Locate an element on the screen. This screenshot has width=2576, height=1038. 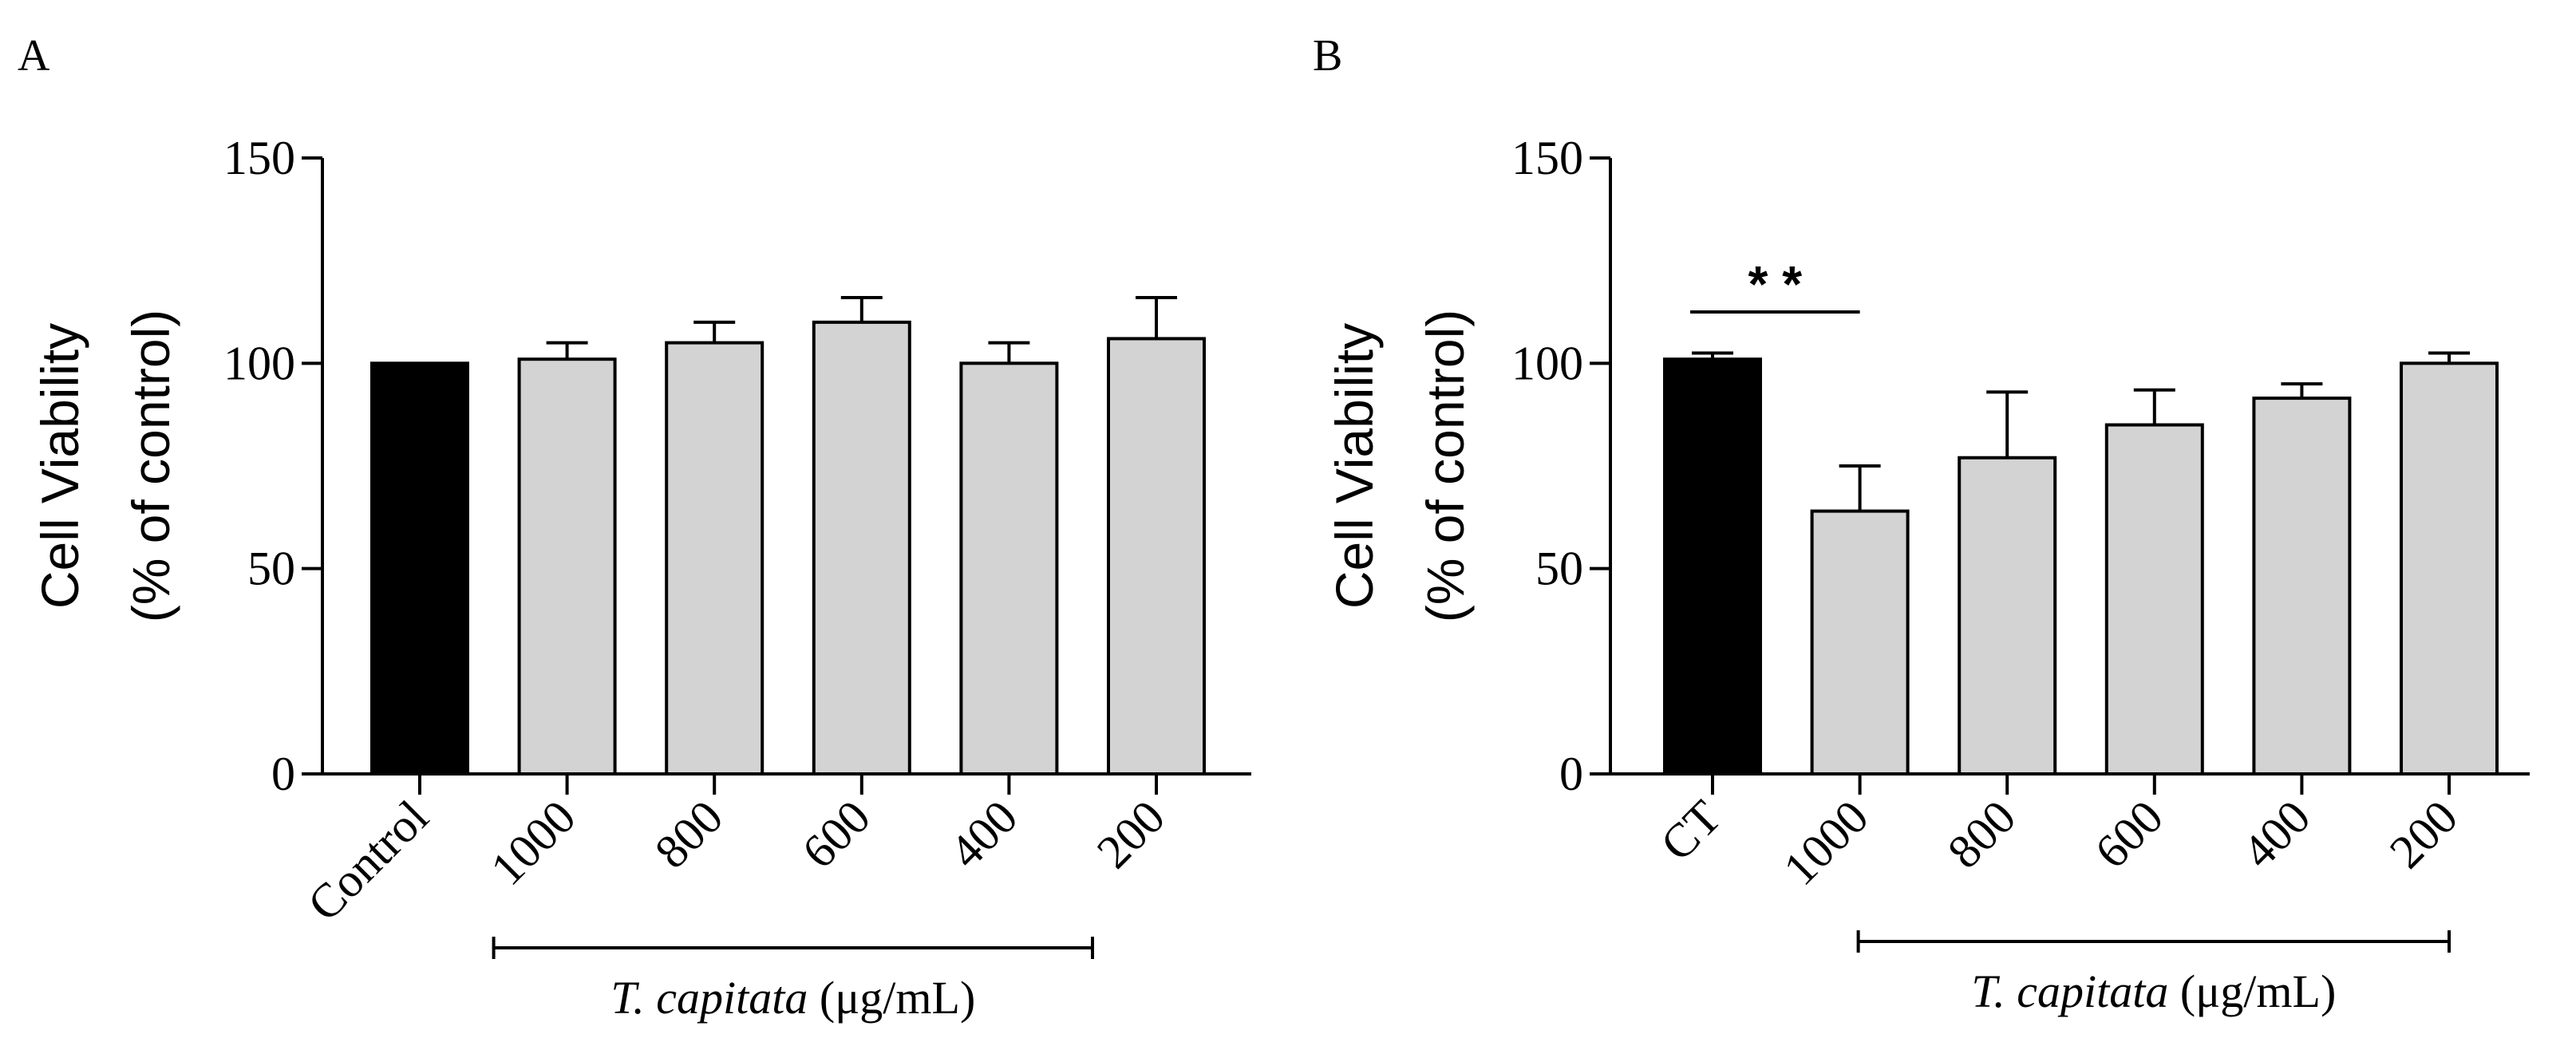
panel-letter: A is located at coordinates (34, 56).